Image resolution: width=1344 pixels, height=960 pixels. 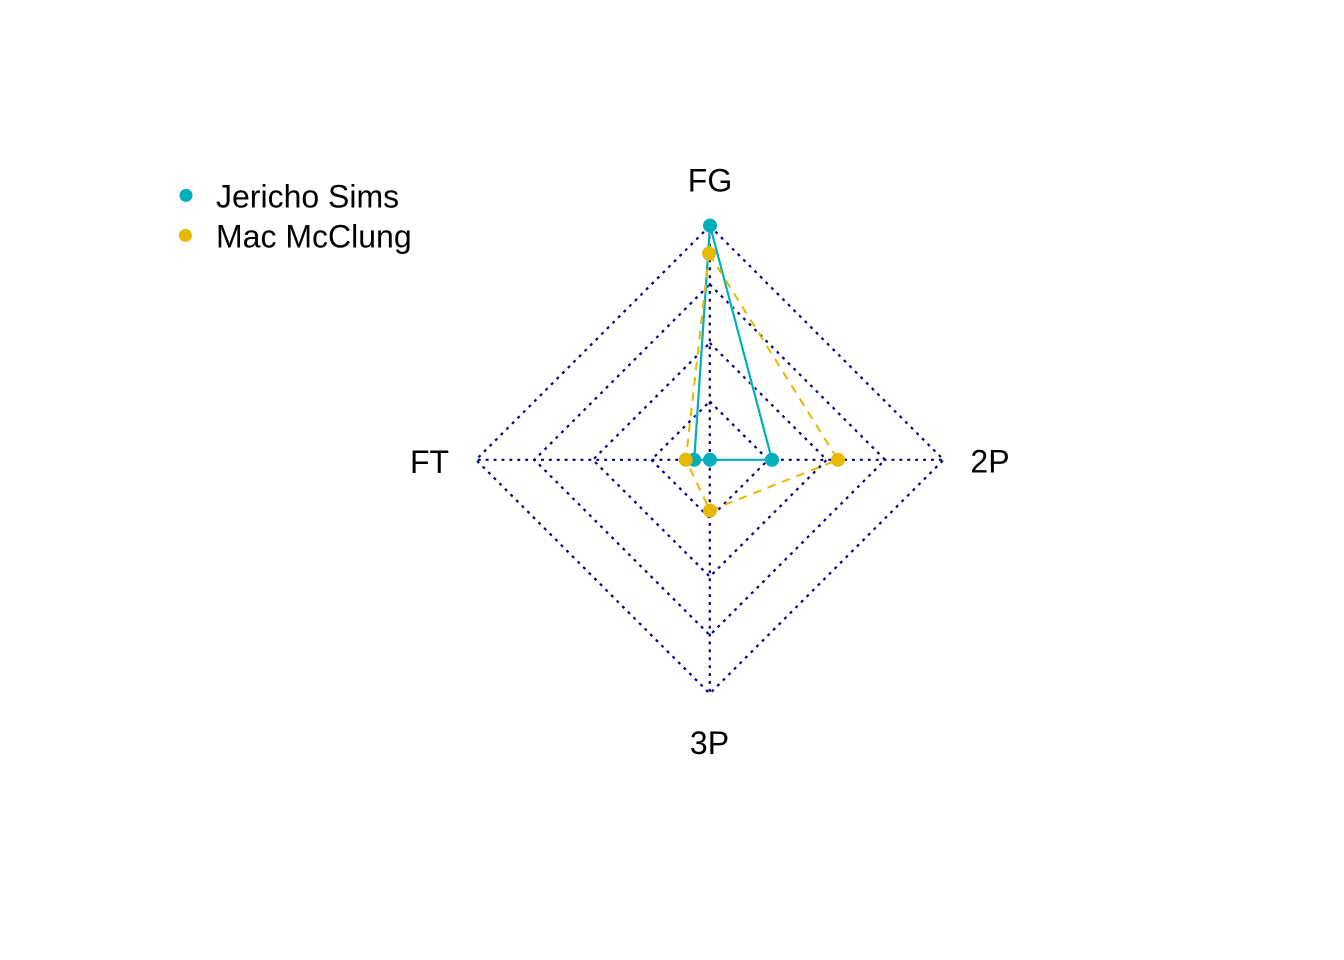 What do you see at coordinates (989, 462) in the screenshot?
I see `svg-text: 2P` at bounding box center [989, 462].